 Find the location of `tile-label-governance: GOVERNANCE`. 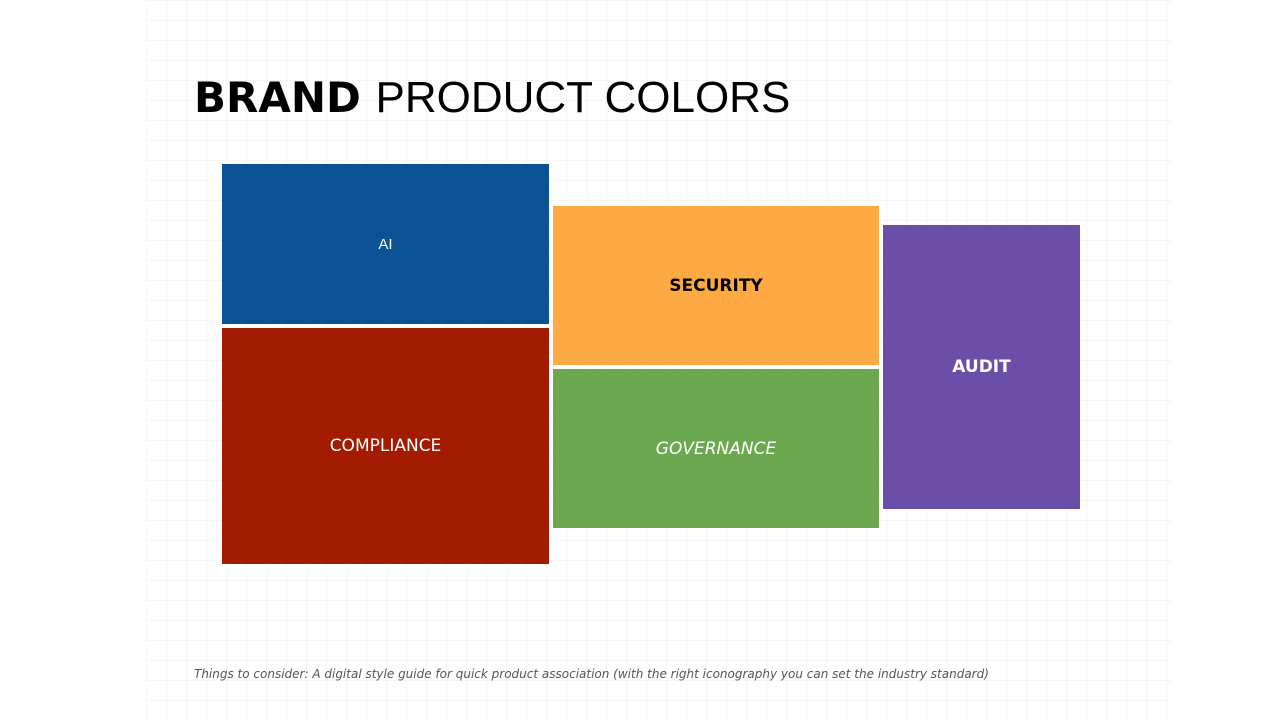

tile-label-governance: GOVERNANCE is located at coordinates (716, 448).